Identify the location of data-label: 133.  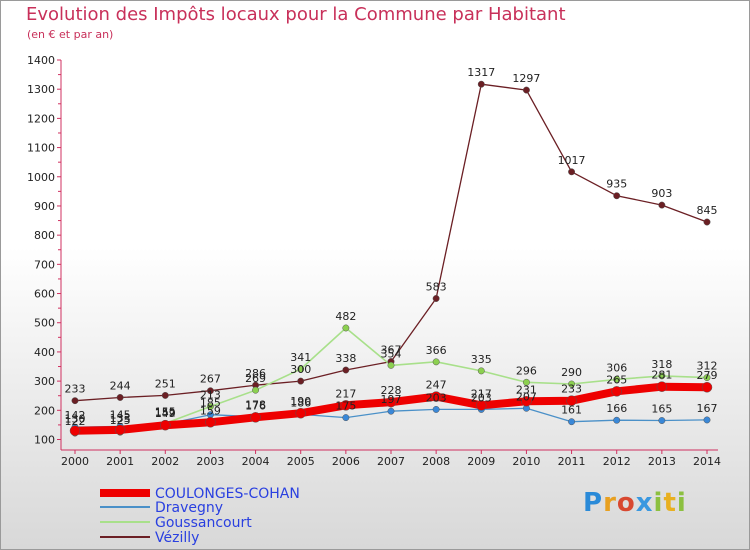
(120, 418).